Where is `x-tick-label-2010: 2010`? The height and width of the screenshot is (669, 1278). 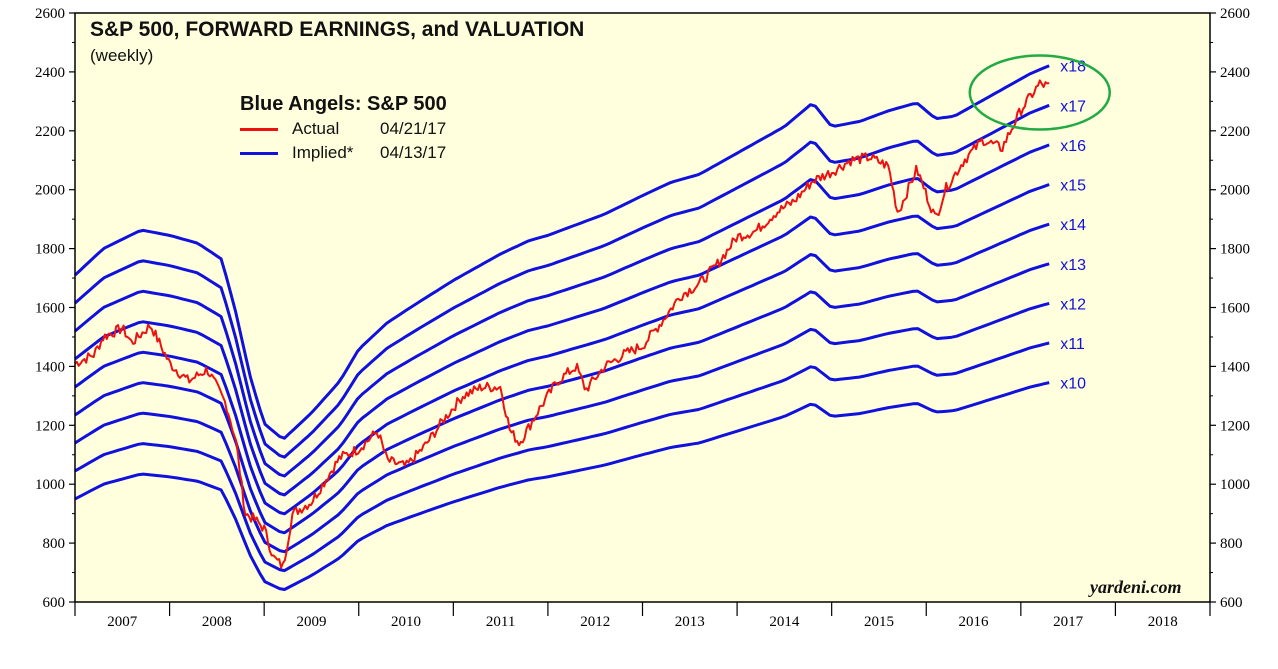 x-tick-label-2010: 2010 is located at coordinates (406, 622).